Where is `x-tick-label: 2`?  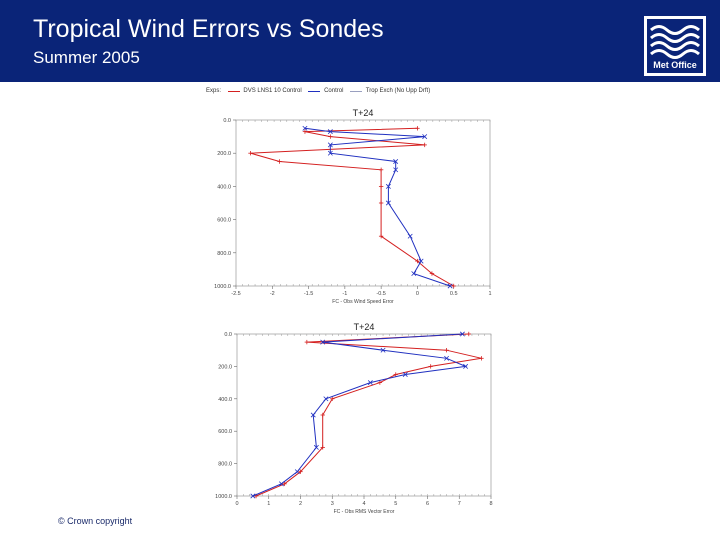
x-tick-label: 2 is located at coordinates (300, 504).